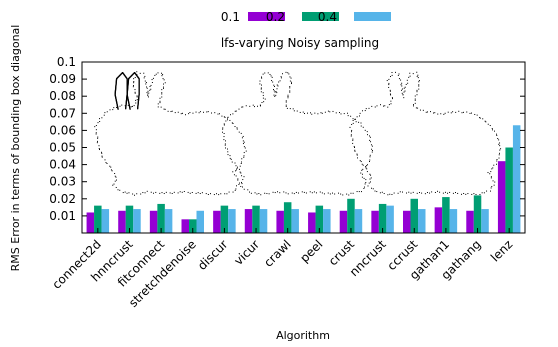 The height and width of the screenshot is (347, 558). What do you see at coordinates (501, 250) in the screenshot?
I see `x-tick-label: lenz` at bounding box center [501, 250].